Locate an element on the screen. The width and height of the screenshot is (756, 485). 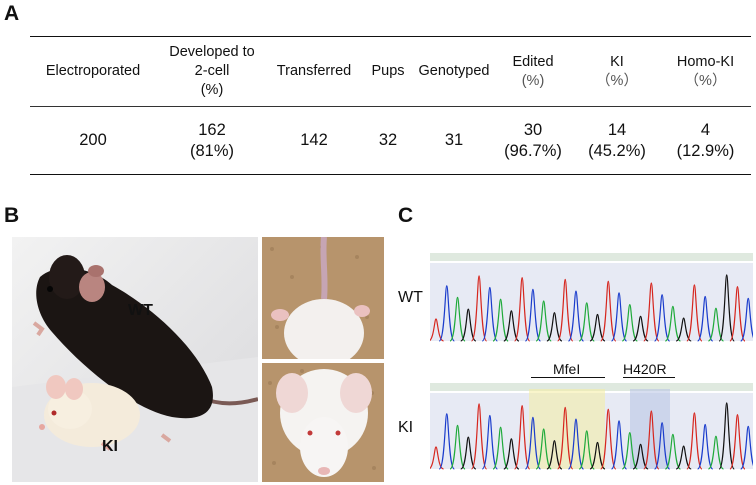
mfei-site-bar is located at coordinates (568, 377).